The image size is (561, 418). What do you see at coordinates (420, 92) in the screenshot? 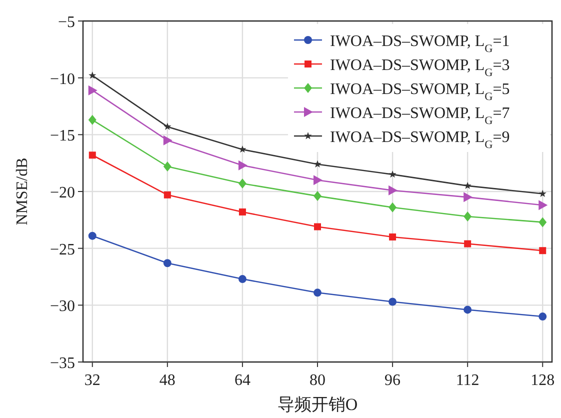
I see `legend-label: IWOA–DS–SWOMP, L$_{G}$=5` at bounding box center [420, 92].